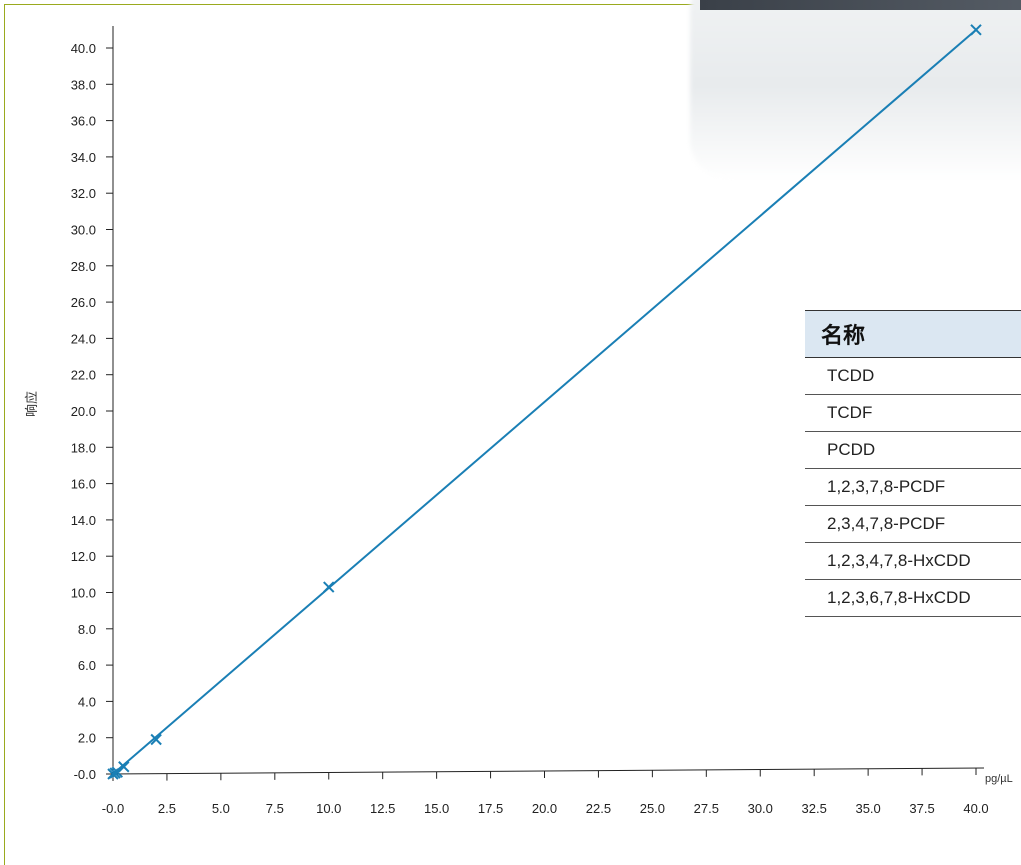 The image size is (1021, 865). I want to click on table-row: 1,2,3,6,7,8-HxCDD, so click(913, 598).